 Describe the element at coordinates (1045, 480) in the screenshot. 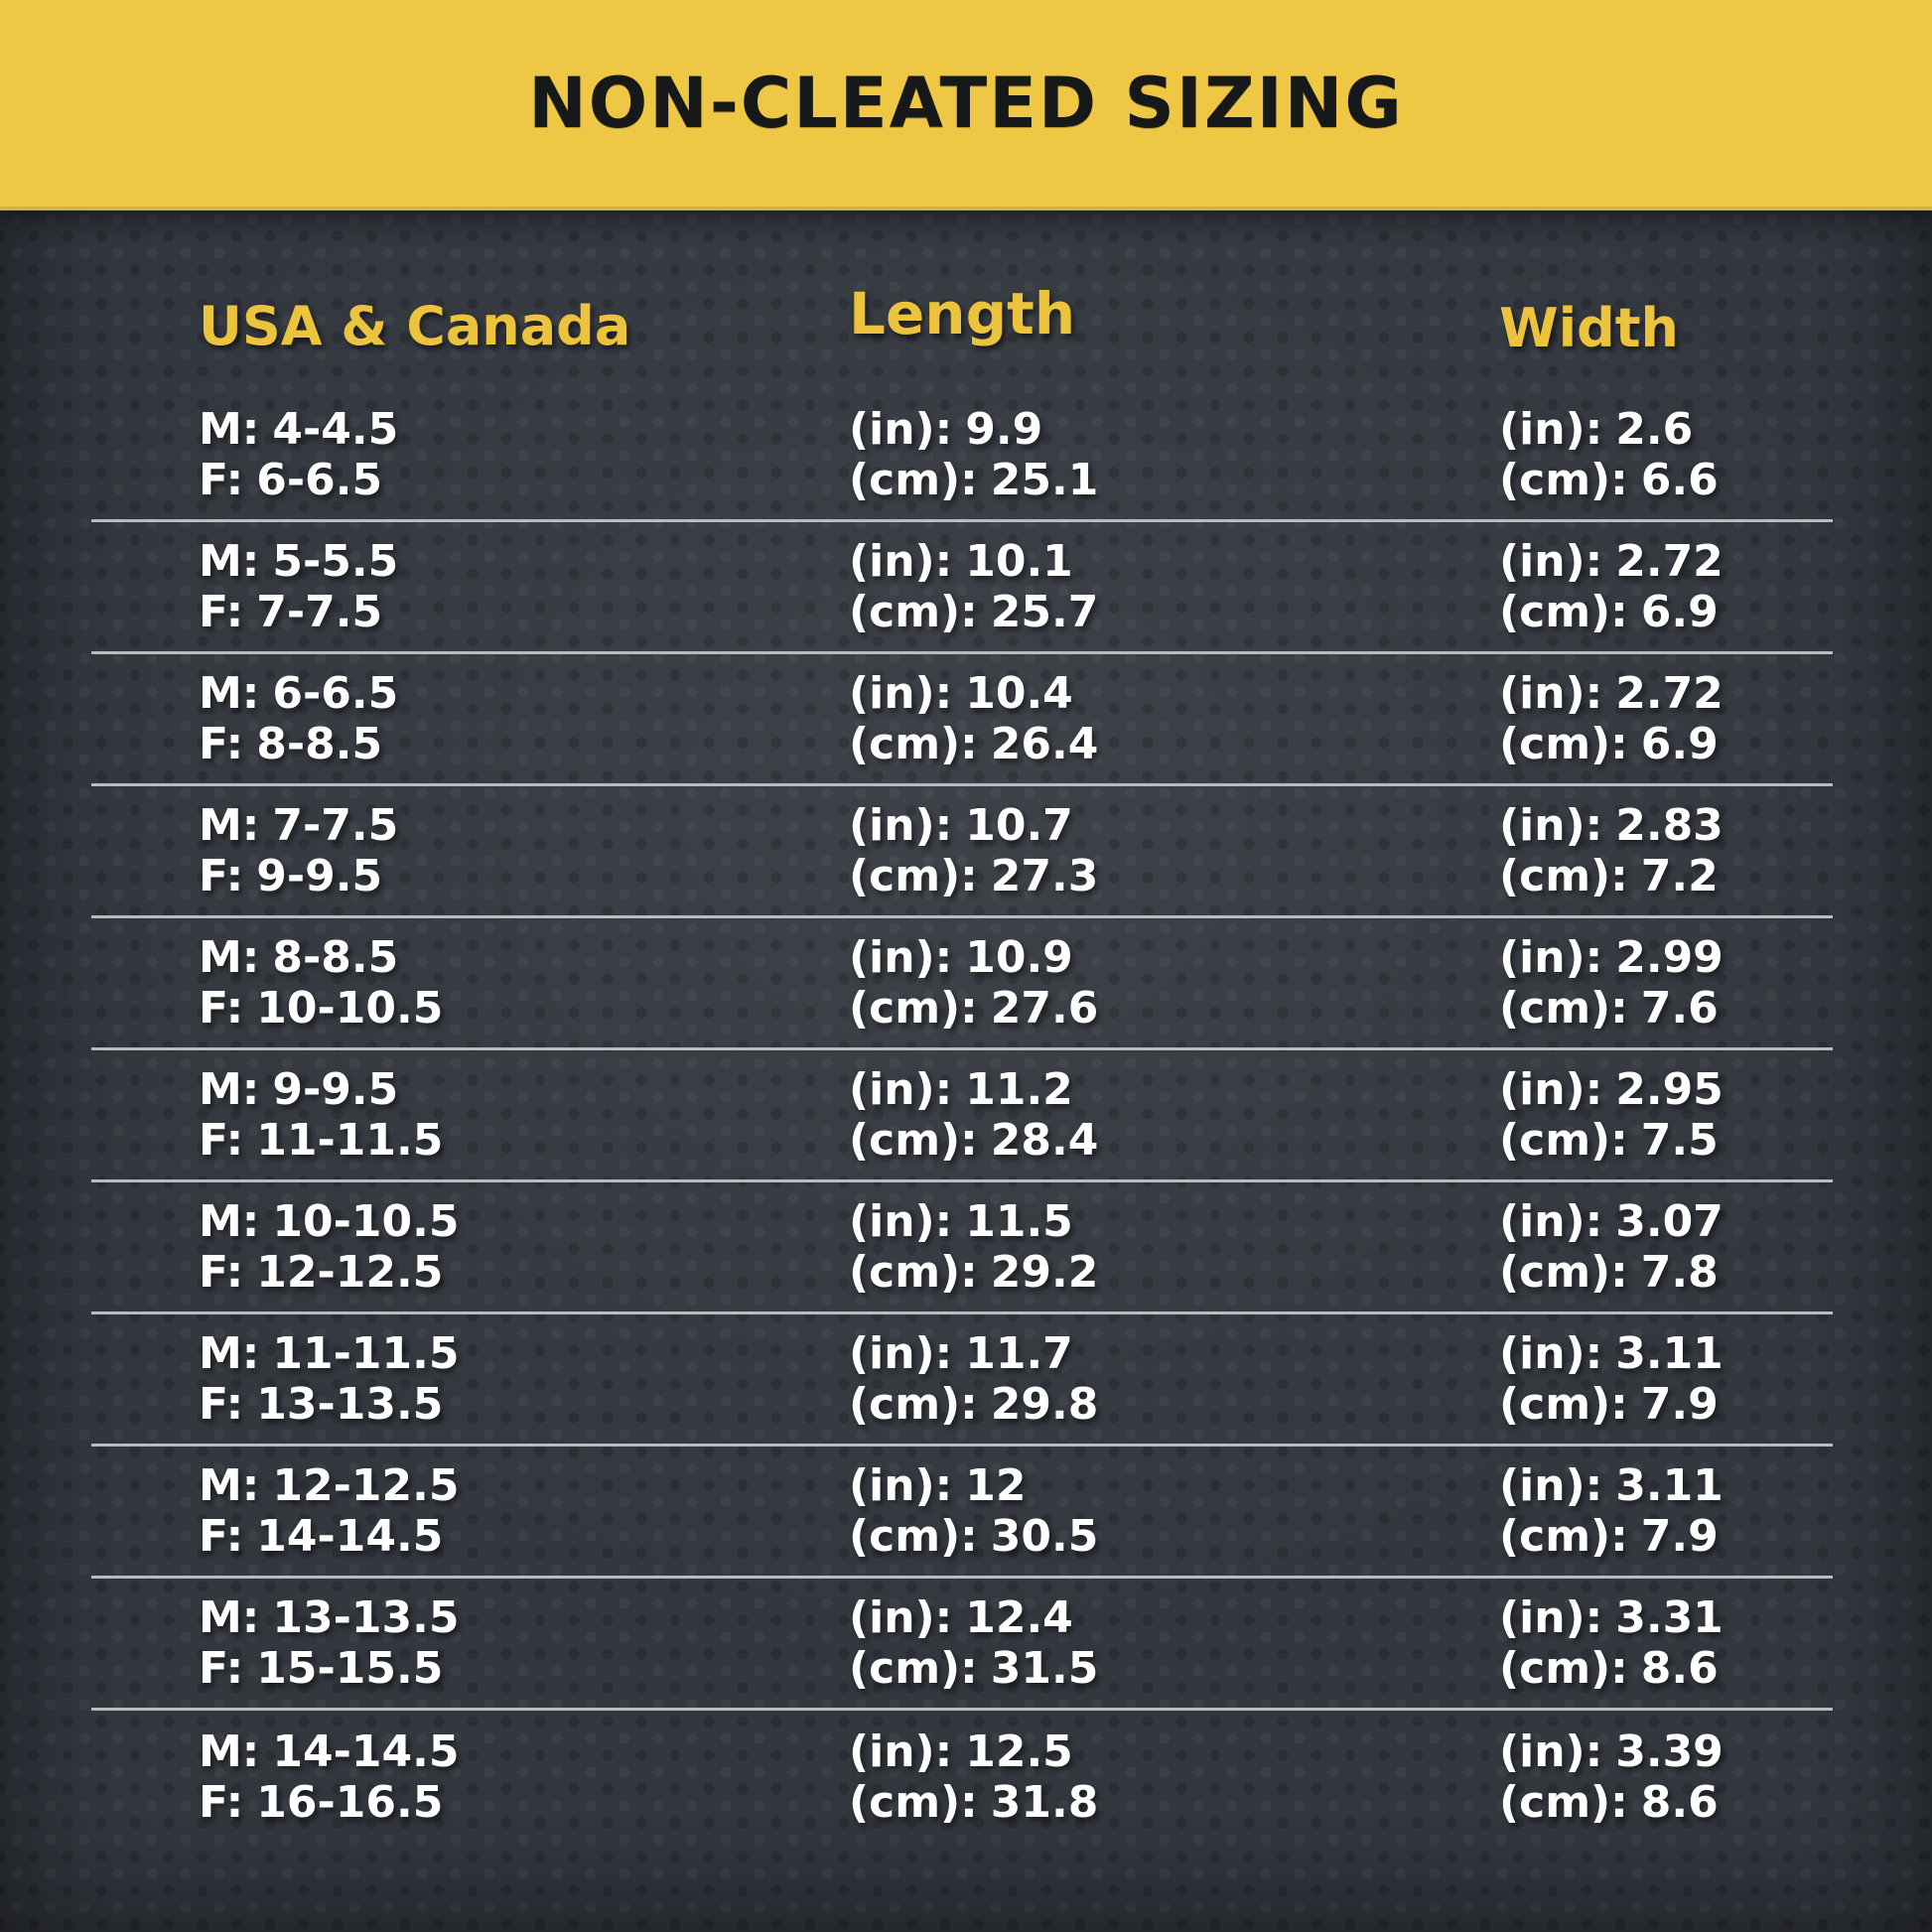

I see `length-cm-value: 25.1` at that location.